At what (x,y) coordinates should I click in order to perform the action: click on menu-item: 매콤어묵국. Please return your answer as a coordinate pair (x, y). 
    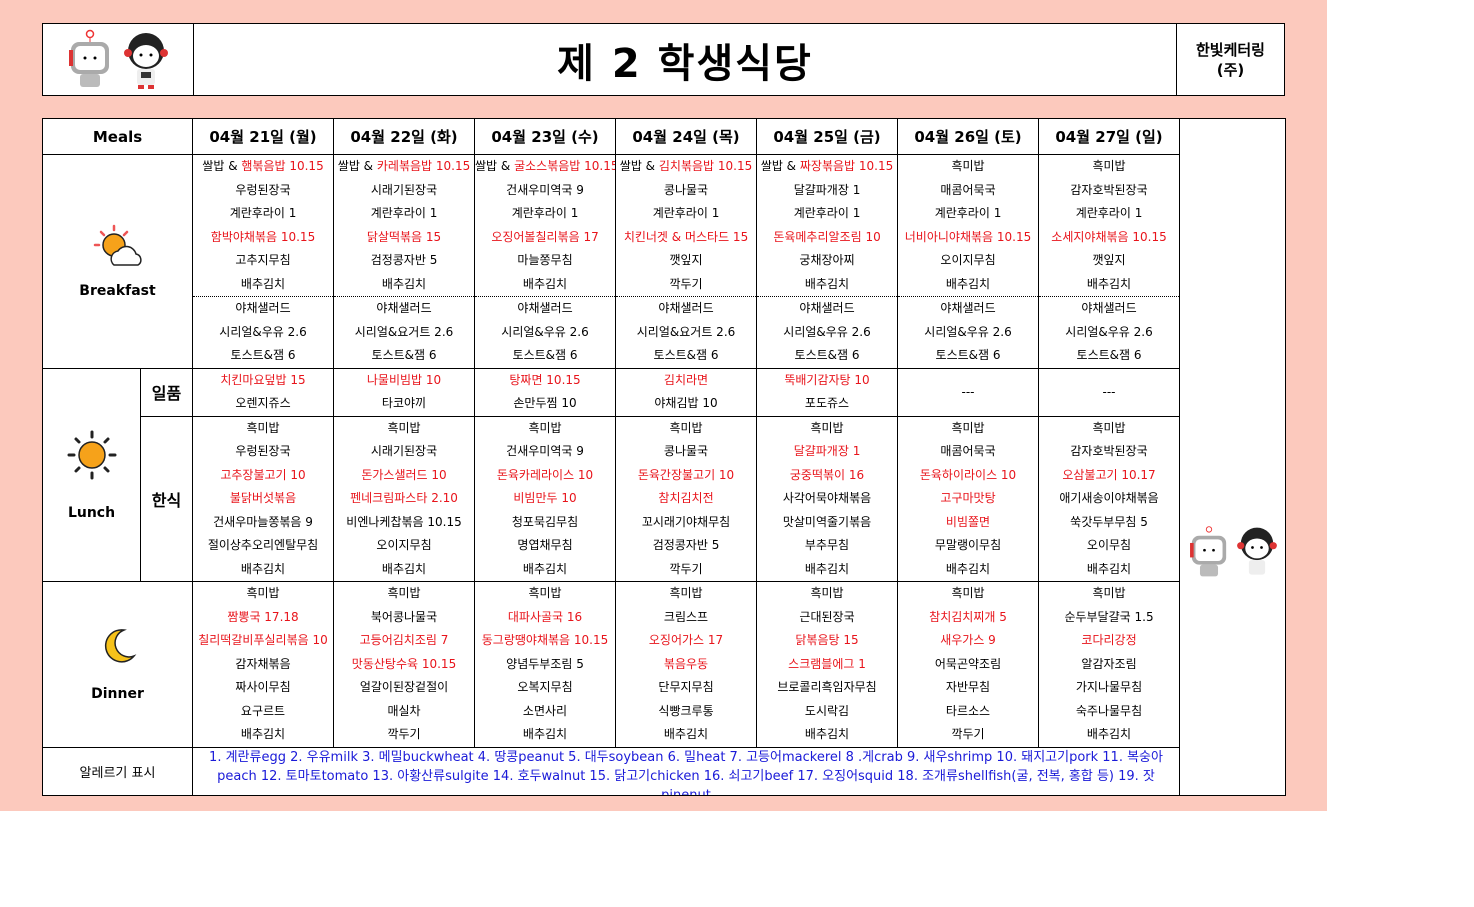
    Looking at the image, I should click on (968, 452).